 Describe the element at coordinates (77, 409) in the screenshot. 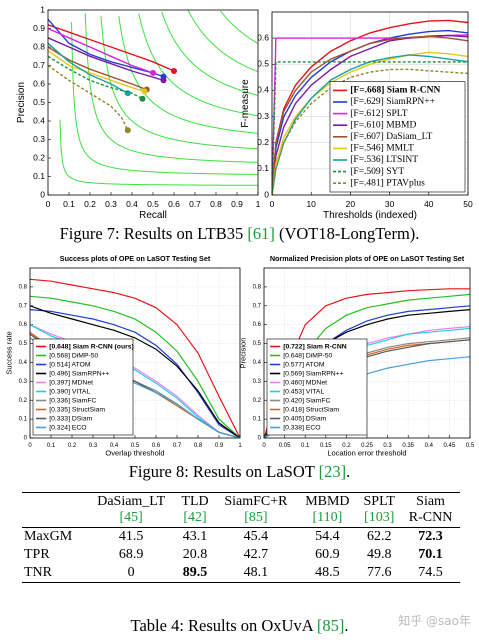

I see `legend-label: [0.335] StructSiam` at that location.